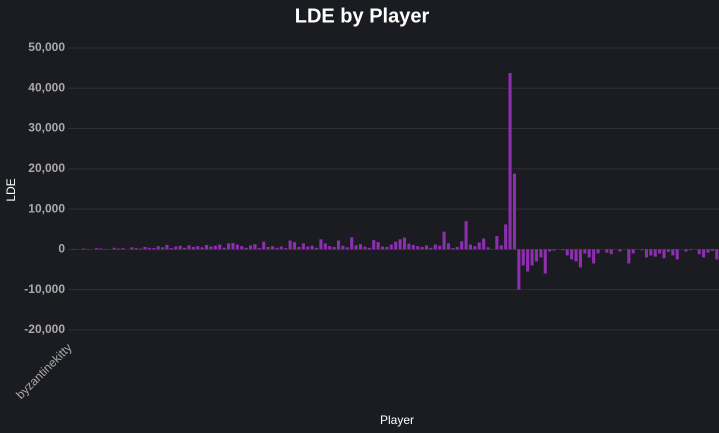 This screenshot has width=719, height=433. Describe the element at coordinates (44, 329) in the screenshot. I see `y-tick-label: -20,000` at that location.